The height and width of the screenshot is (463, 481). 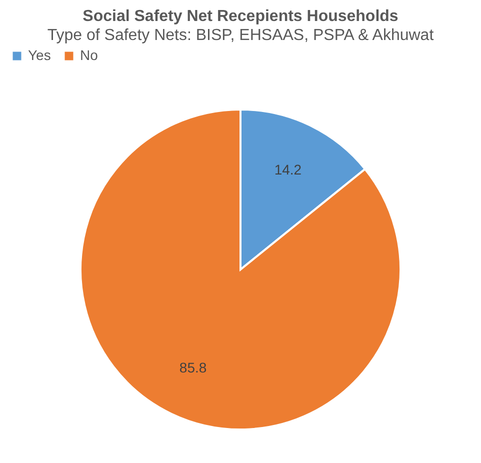 What do you see at coordinates (240, 35) in the screenshot?
I see `chart-subtitle: Type of Safety Nets: BISP, EHSAAS, PSPA & Akhuwat` at bounding box center [240, 35].